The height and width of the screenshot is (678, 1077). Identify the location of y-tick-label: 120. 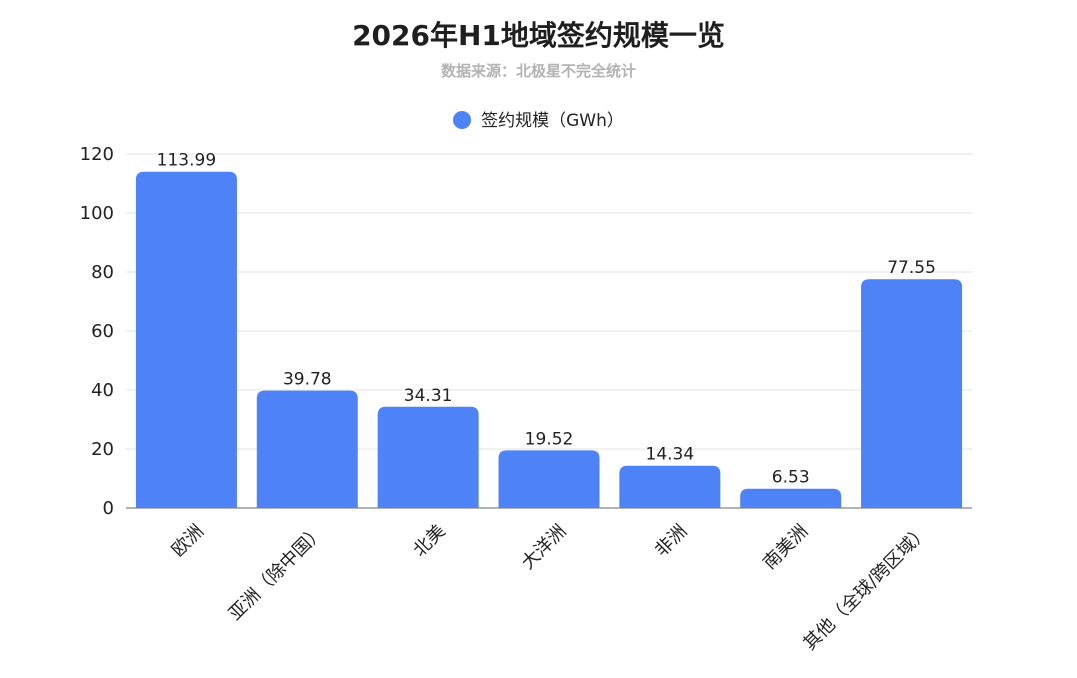
(97, 154).